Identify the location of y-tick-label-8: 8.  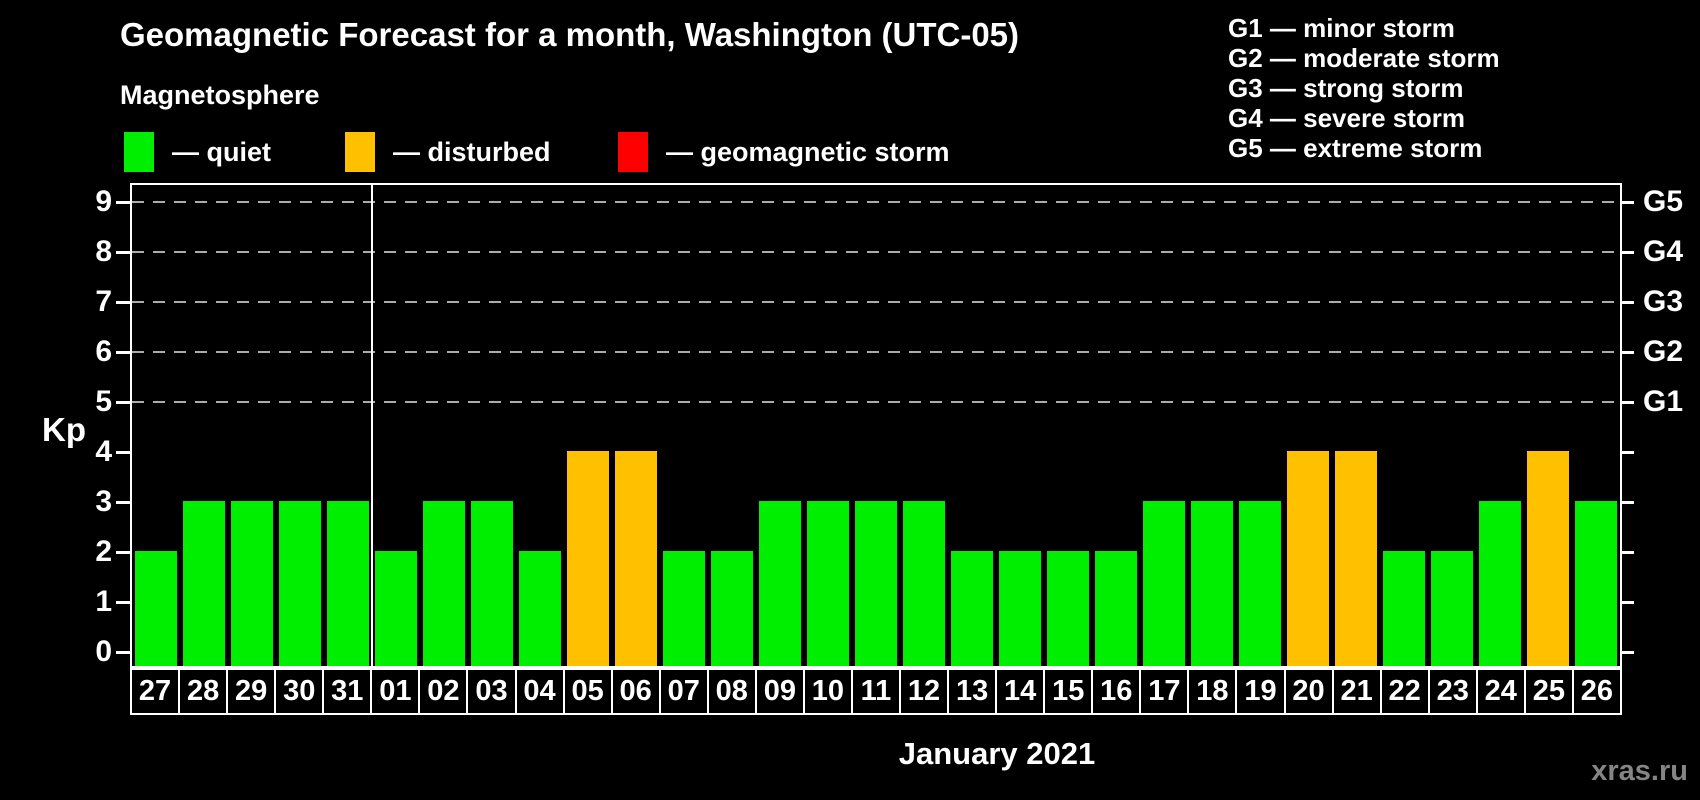
(103, 251).